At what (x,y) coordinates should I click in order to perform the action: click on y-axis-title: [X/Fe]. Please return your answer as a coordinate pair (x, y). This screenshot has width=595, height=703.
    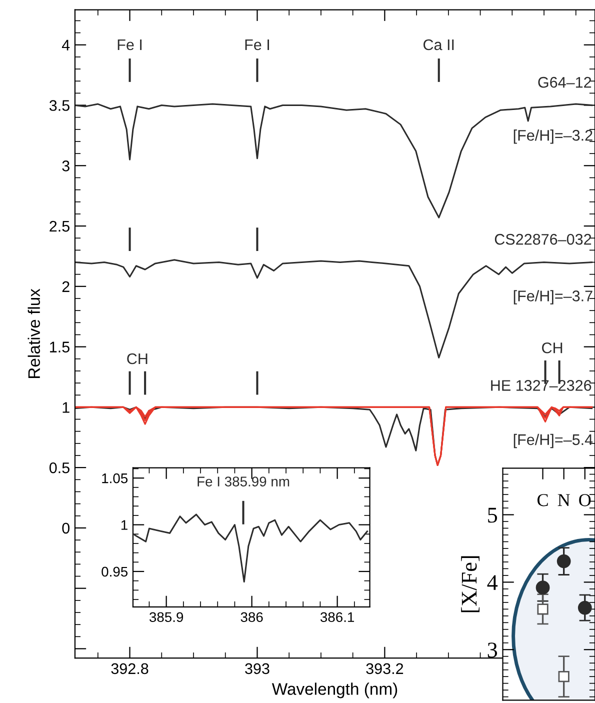
    Looking at the image, I should click on (470, 584).